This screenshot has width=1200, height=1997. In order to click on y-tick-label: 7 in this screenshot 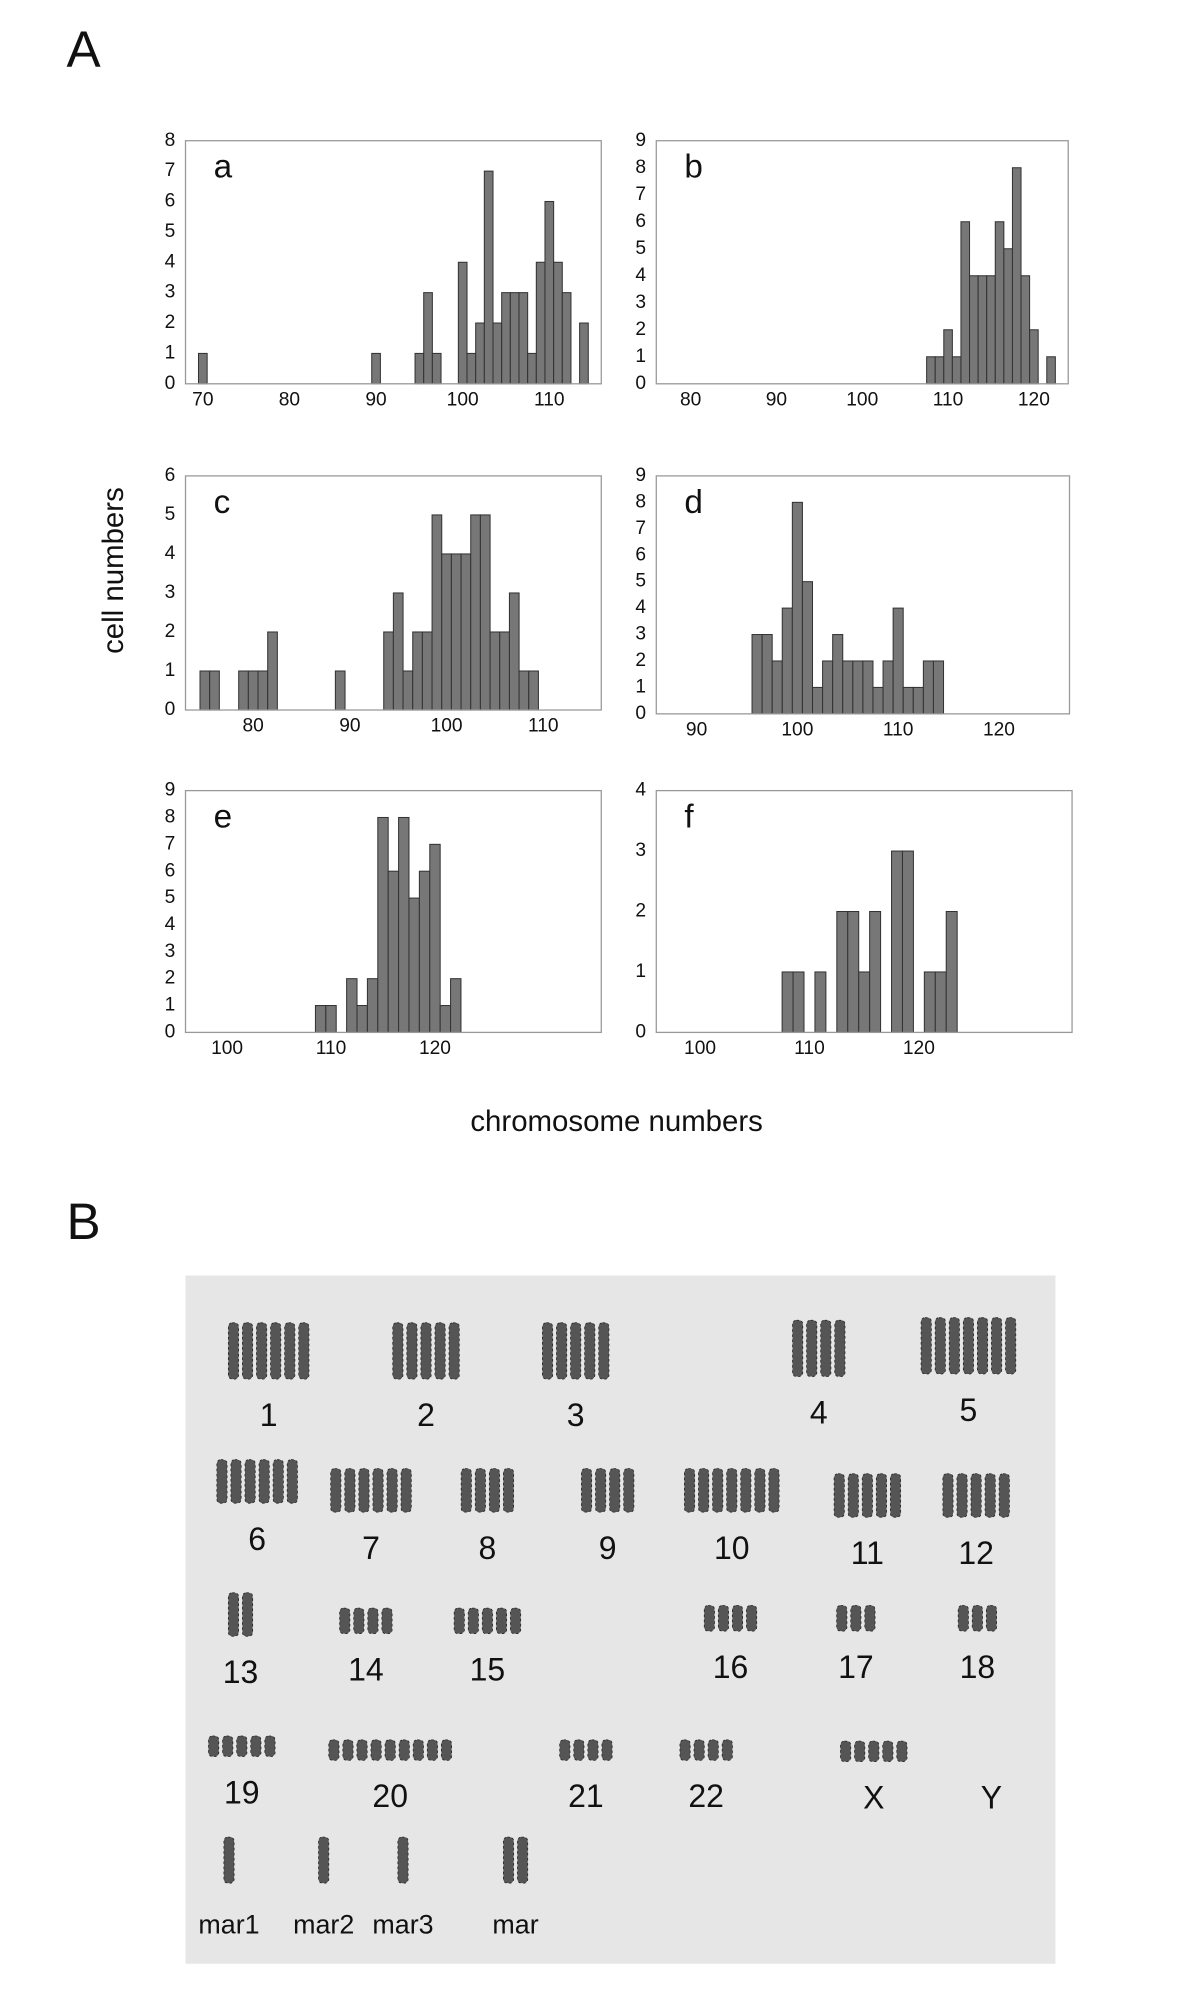, I will do `click(170, 170)`.